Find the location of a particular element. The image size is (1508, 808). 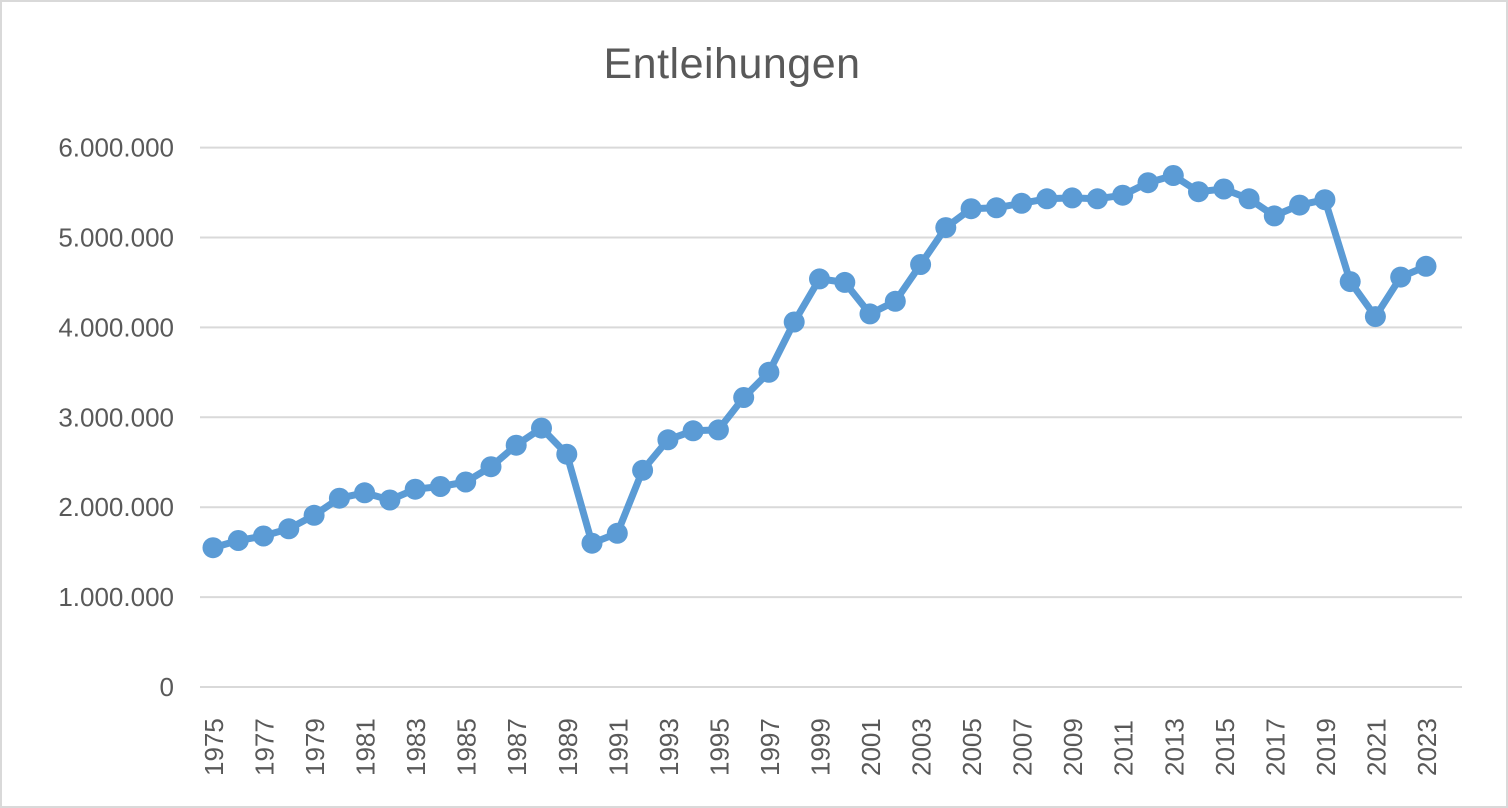

data-point-1982 is located at coordinates (390, 500).